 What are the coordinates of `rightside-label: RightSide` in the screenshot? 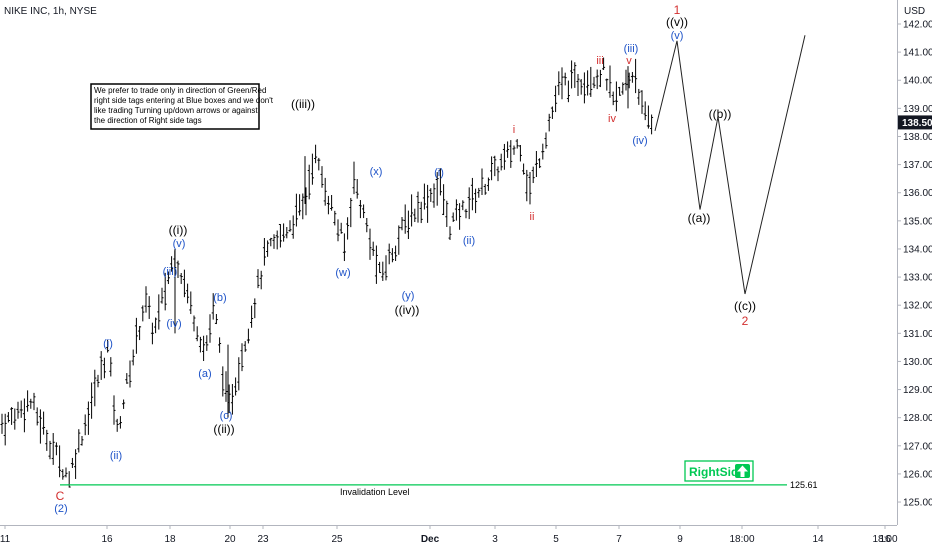 It's located at (717, 472).